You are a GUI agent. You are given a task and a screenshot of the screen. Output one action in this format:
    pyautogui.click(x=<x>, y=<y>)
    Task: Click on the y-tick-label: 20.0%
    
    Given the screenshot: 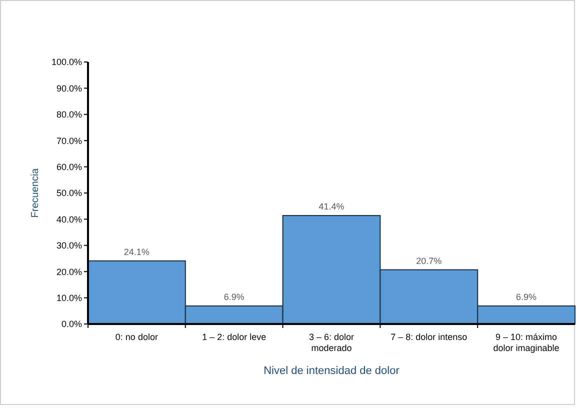 What is the action you would take?
    pyautogui.click(x=69, y=271)
    